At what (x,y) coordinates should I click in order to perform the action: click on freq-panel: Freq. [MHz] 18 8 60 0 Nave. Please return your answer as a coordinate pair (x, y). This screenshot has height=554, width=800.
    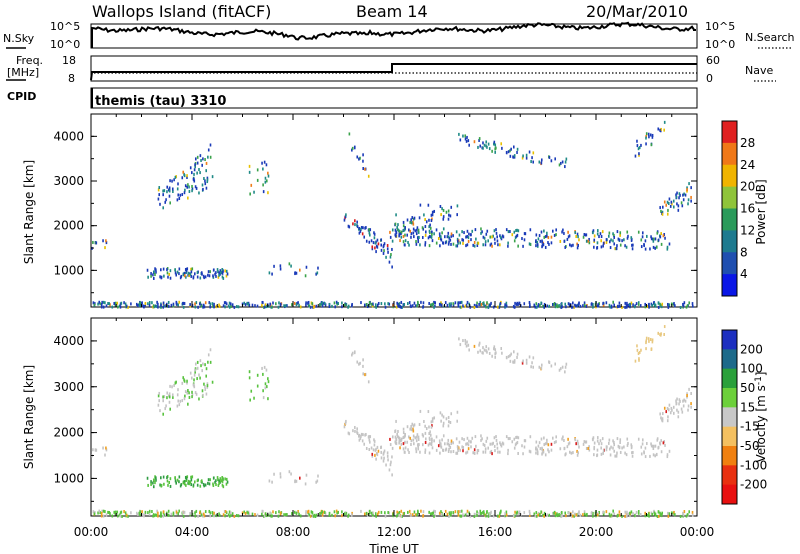
    Looking at the image, I should click on (391, 69).